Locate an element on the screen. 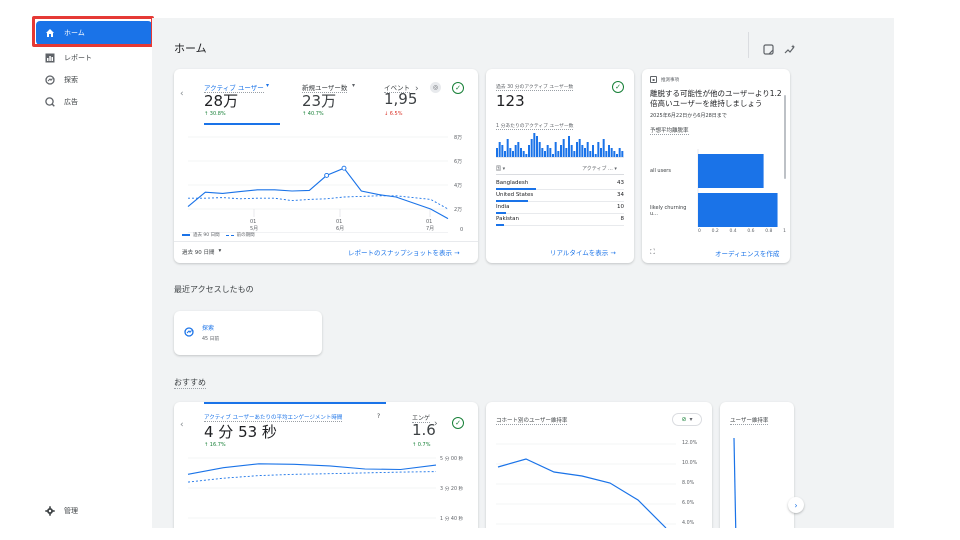 This screenshot has width=960, height=540. column-header-country: 国 ▾ is located at coordinates (501, 169).